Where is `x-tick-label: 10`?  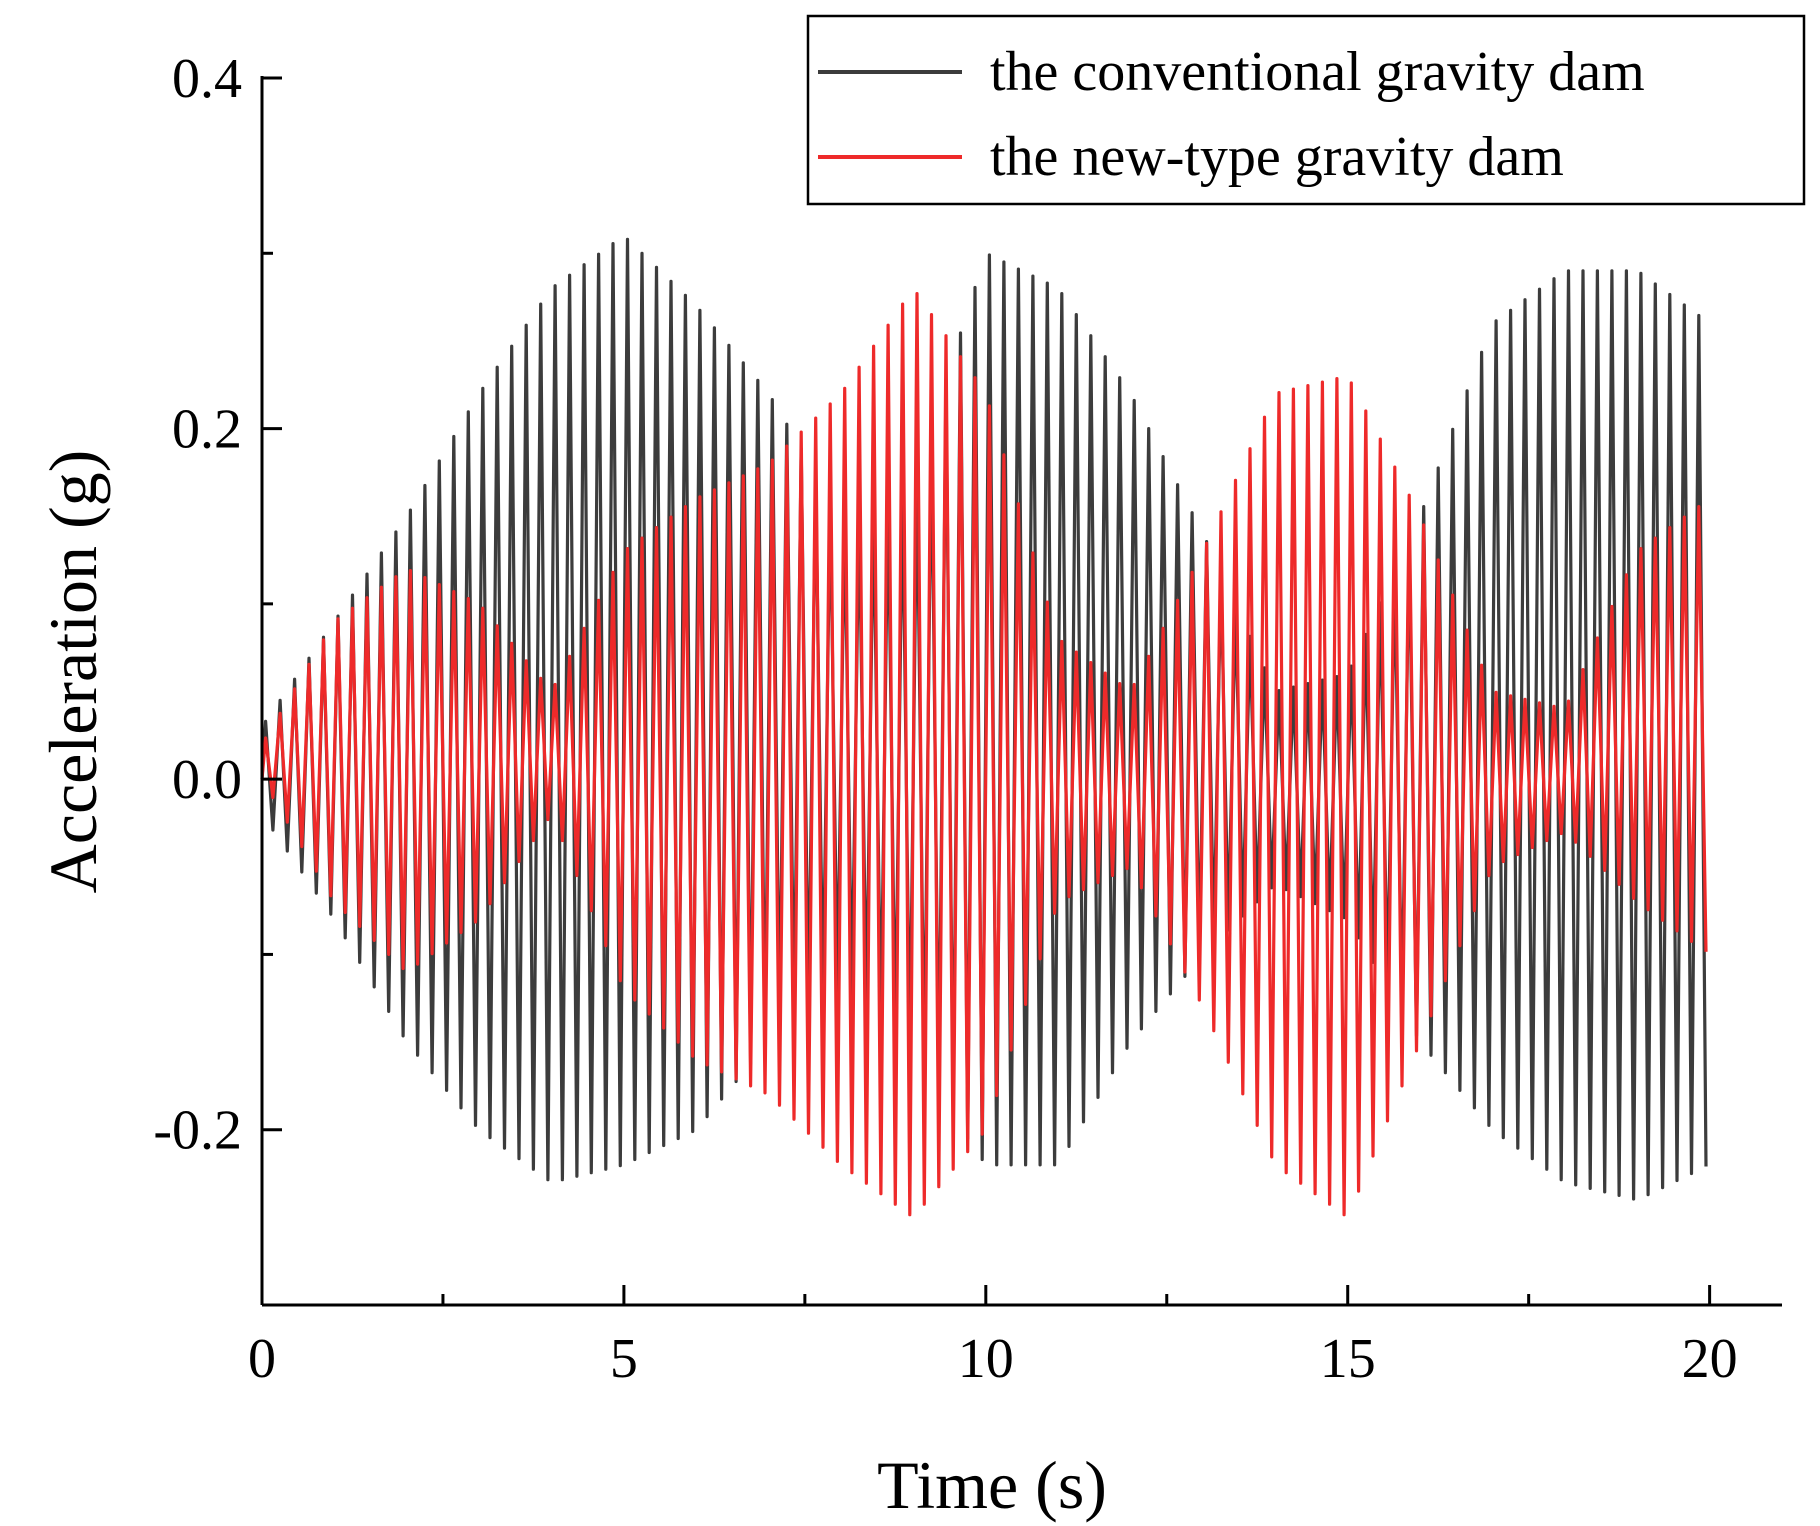 x-tick-label: 10 is located at coordinates (986, 1359).